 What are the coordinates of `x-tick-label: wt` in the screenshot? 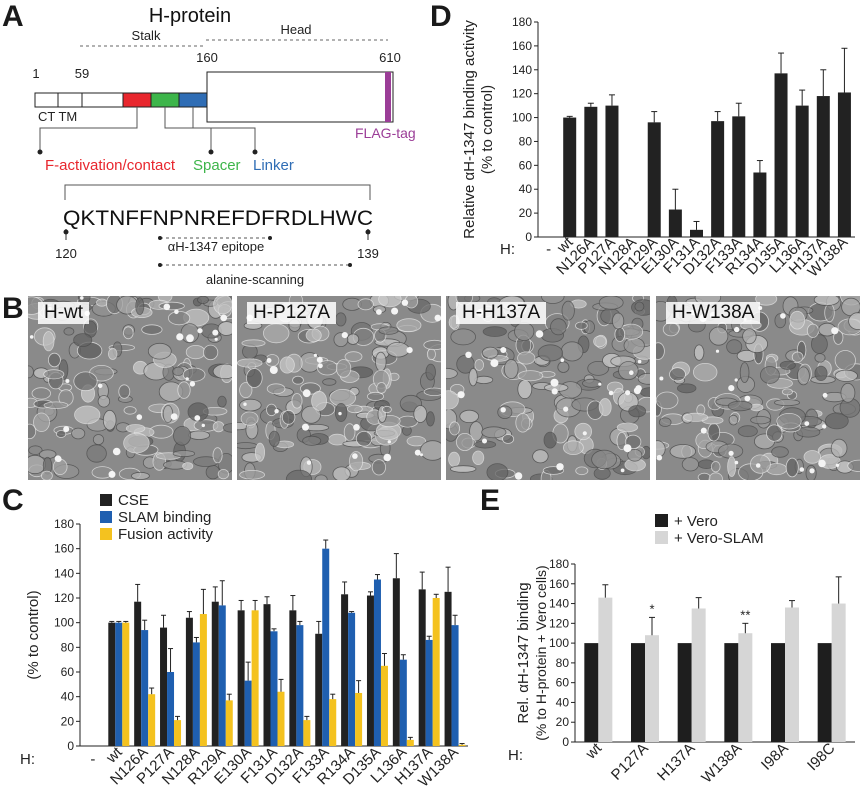 It's located at (594, 751).